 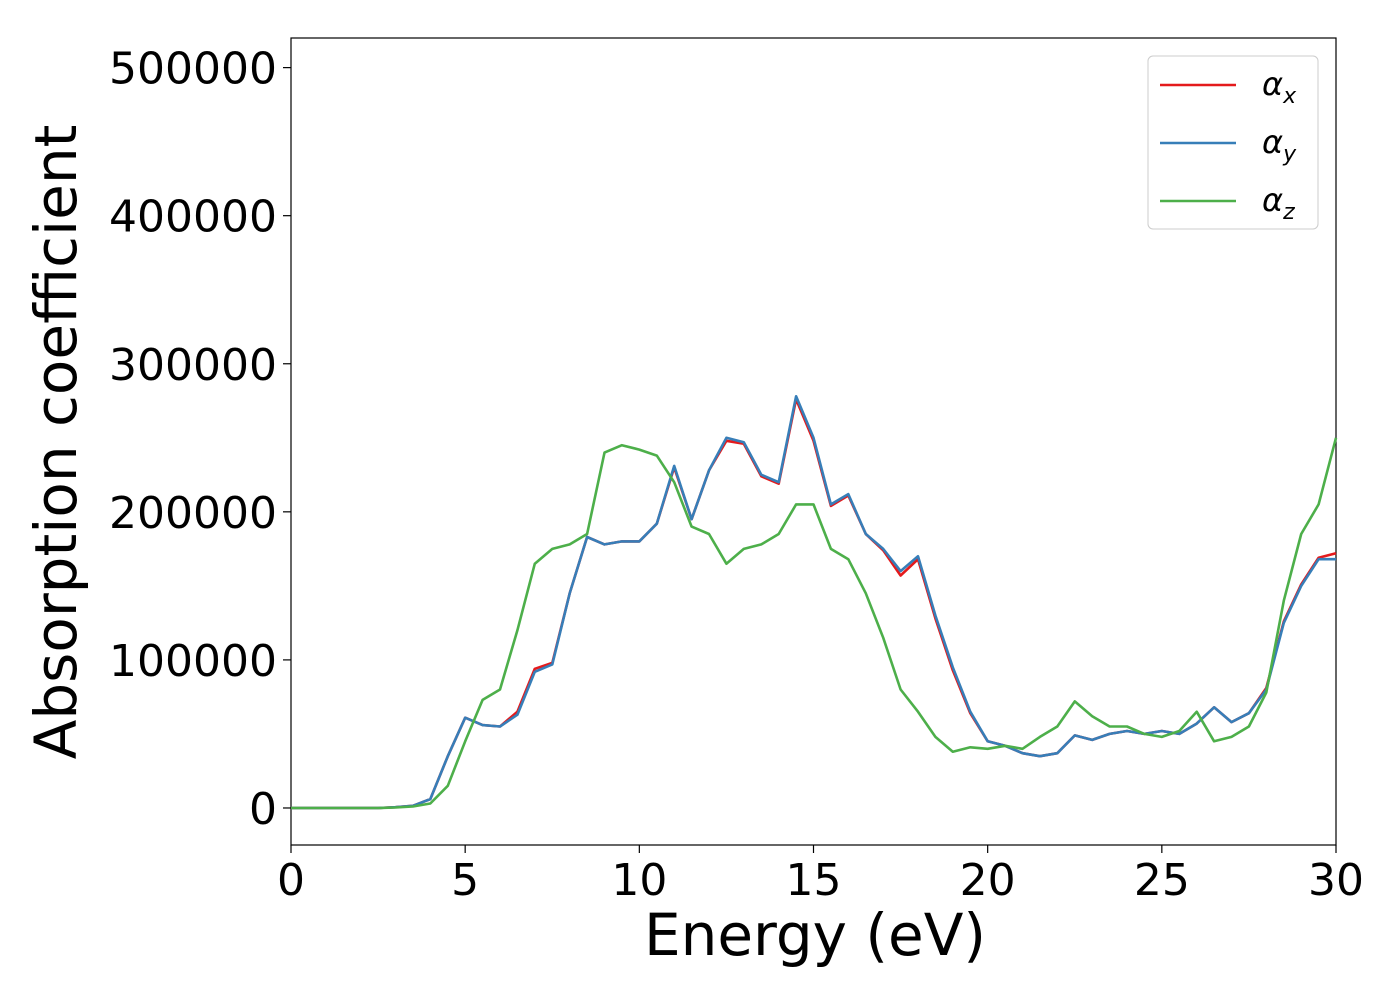 What do you see at coordinates (1279, 87) in the screenshot?
I see `legend-label: αx` at bounding box center [1279, 87].